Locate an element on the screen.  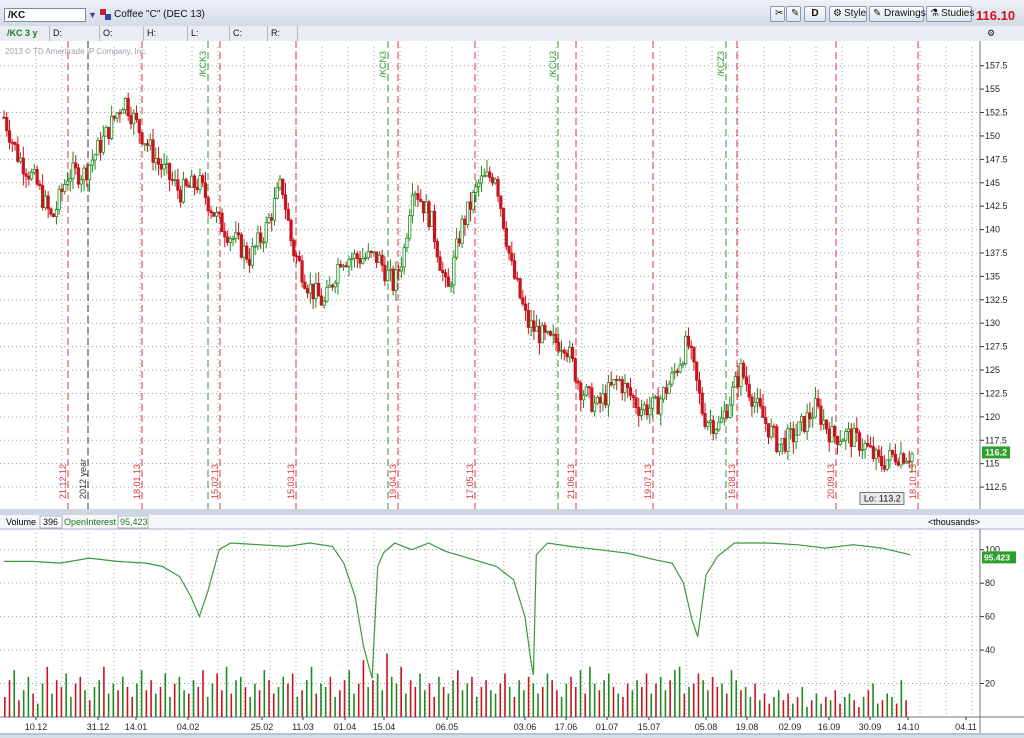
price-tick-label: 130 is located at coordinates (992, 323).